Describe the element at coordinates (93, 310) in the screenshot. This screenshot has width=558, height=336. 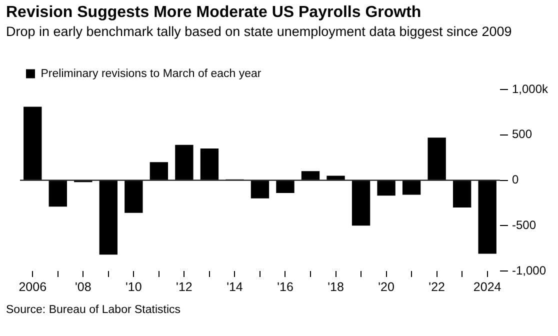
I see `source-note: Source: Bureau of Labor Statistics` at that location.